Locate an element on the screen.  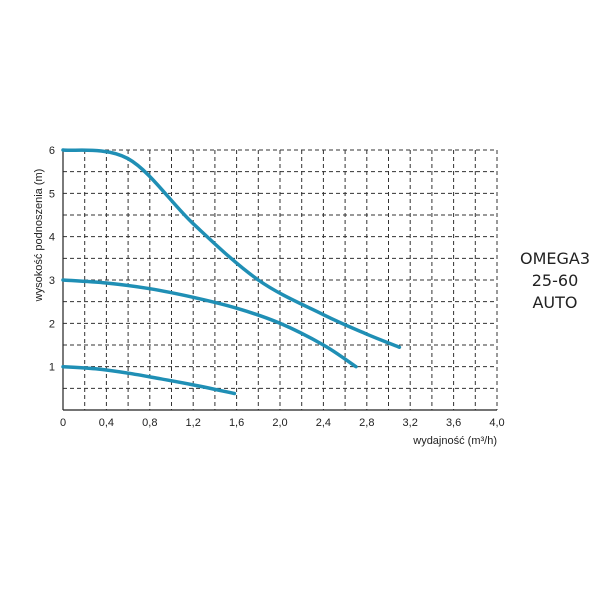
x-tick-label: 2,4 is located at coordinates (323, 423).